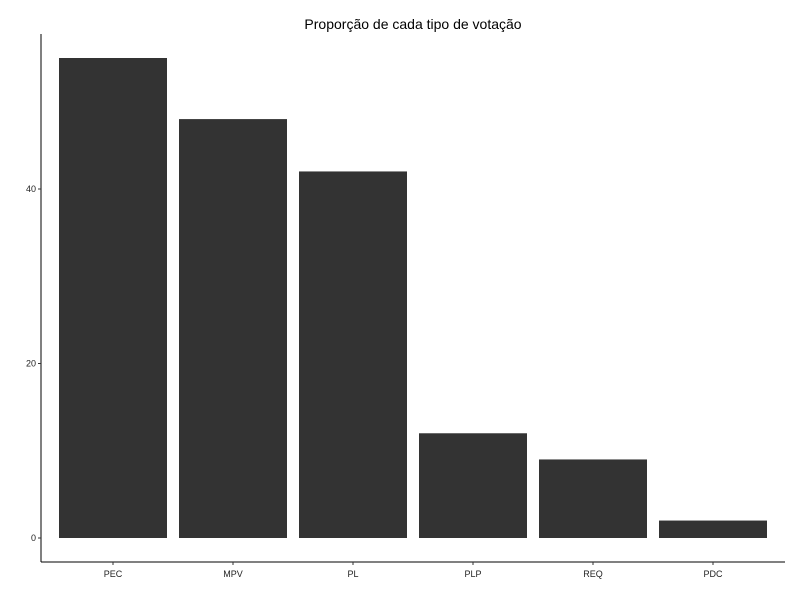 This screenshot has height=605, width=800. What do you see at coordinates (413, 570) in the screenshot?
I see `x-axis: PEC MPV PL PLP REQ PDC` at bounding box center [413, 570].